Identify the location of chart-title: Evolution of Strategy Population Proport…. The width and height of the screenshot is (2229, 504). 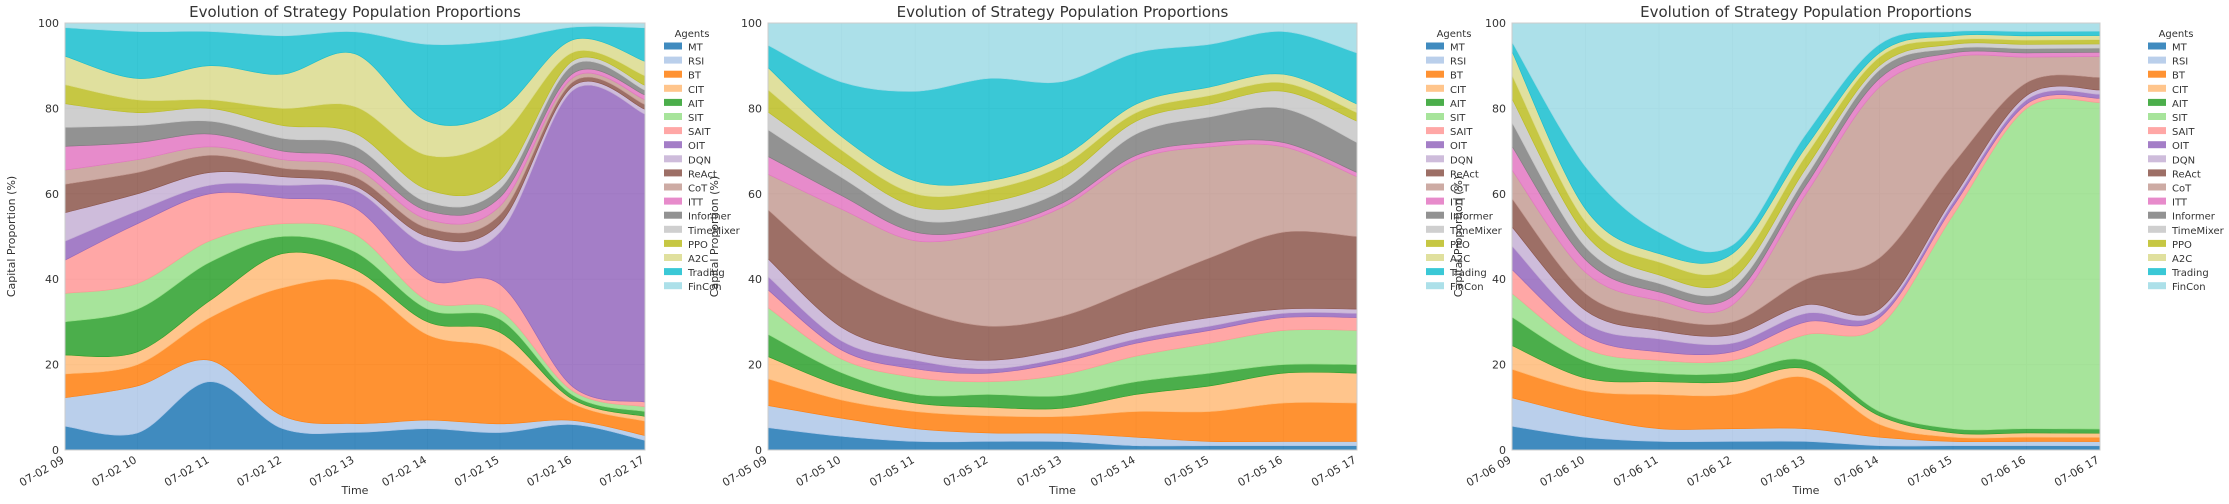
(1806, 12).